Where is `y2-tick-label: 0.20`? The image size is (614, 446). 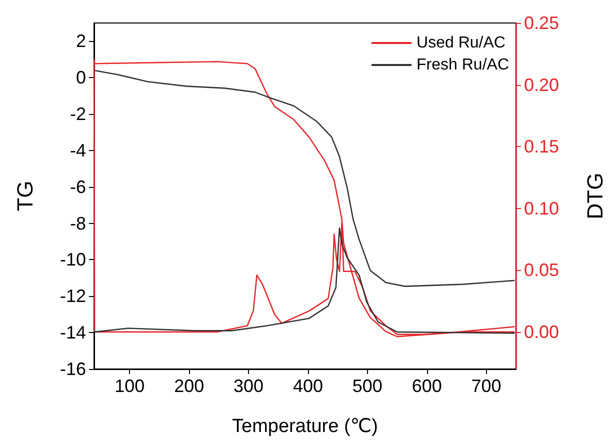 y2-tick-label: 0.20 is located at coordinates (542, 84).